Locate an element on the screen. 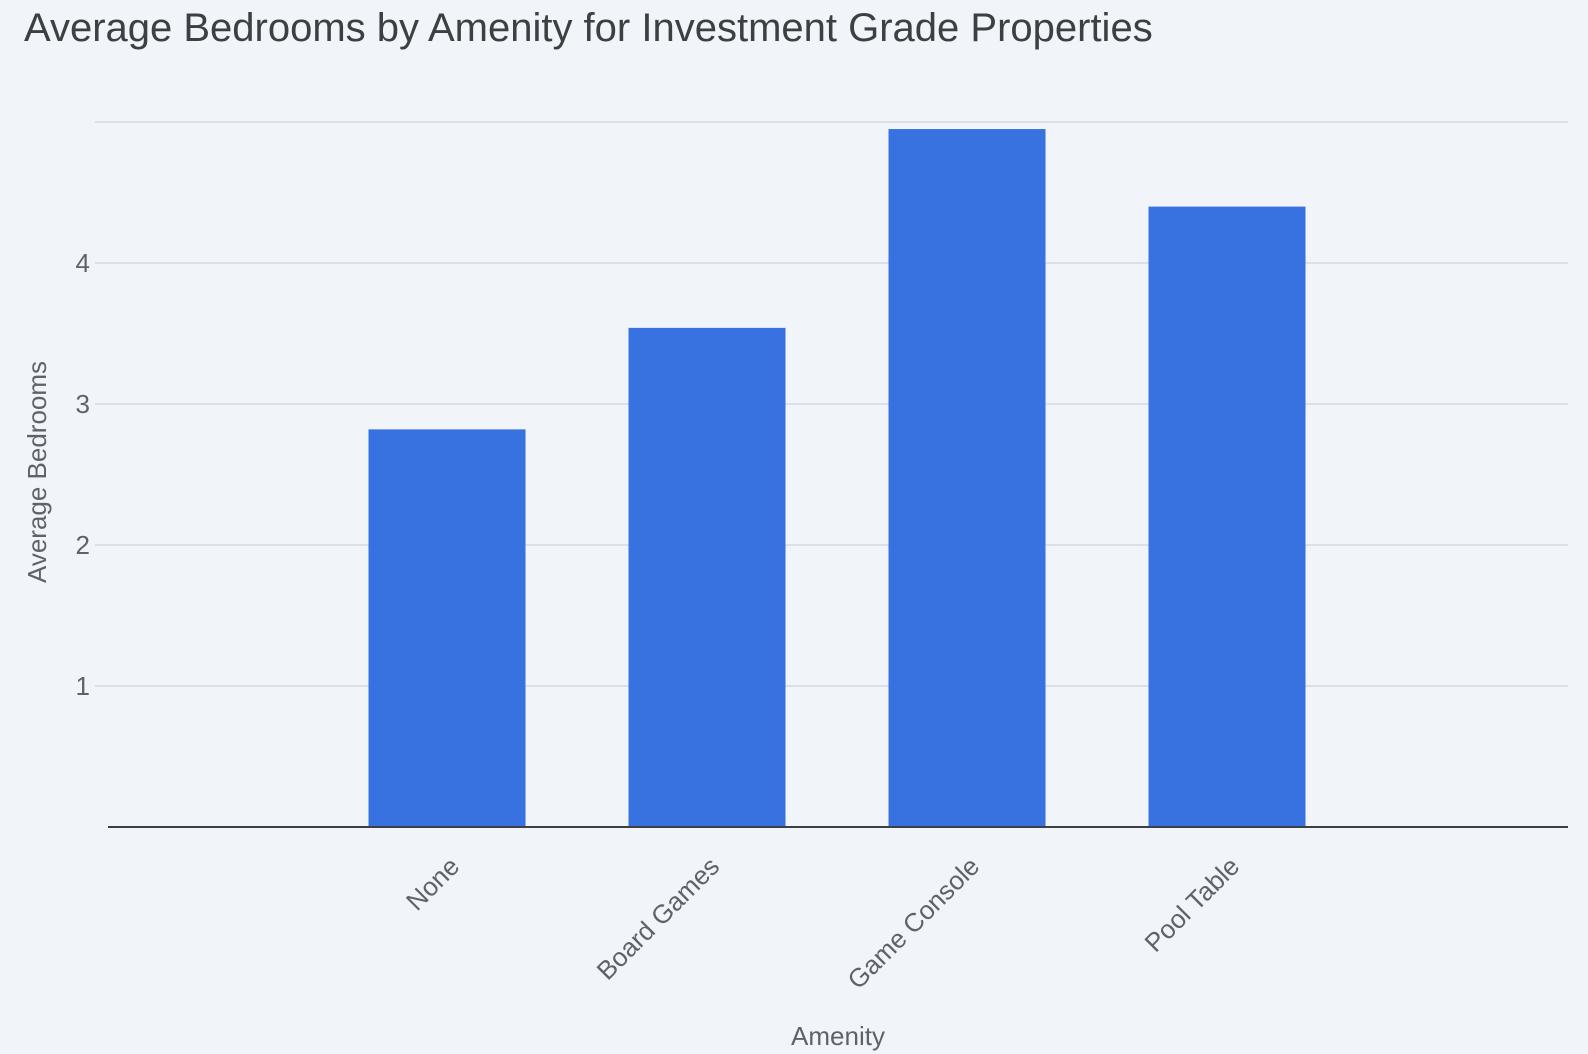  bar-game-console is located at coordinates (967, 478).